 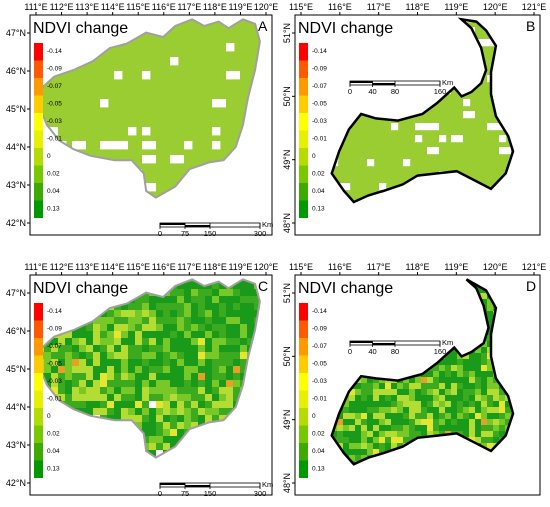 What do you see at coordinates (287, 96) in the screenshot?
I see `lat-label: 50°N` at bounding box center [287, 96].